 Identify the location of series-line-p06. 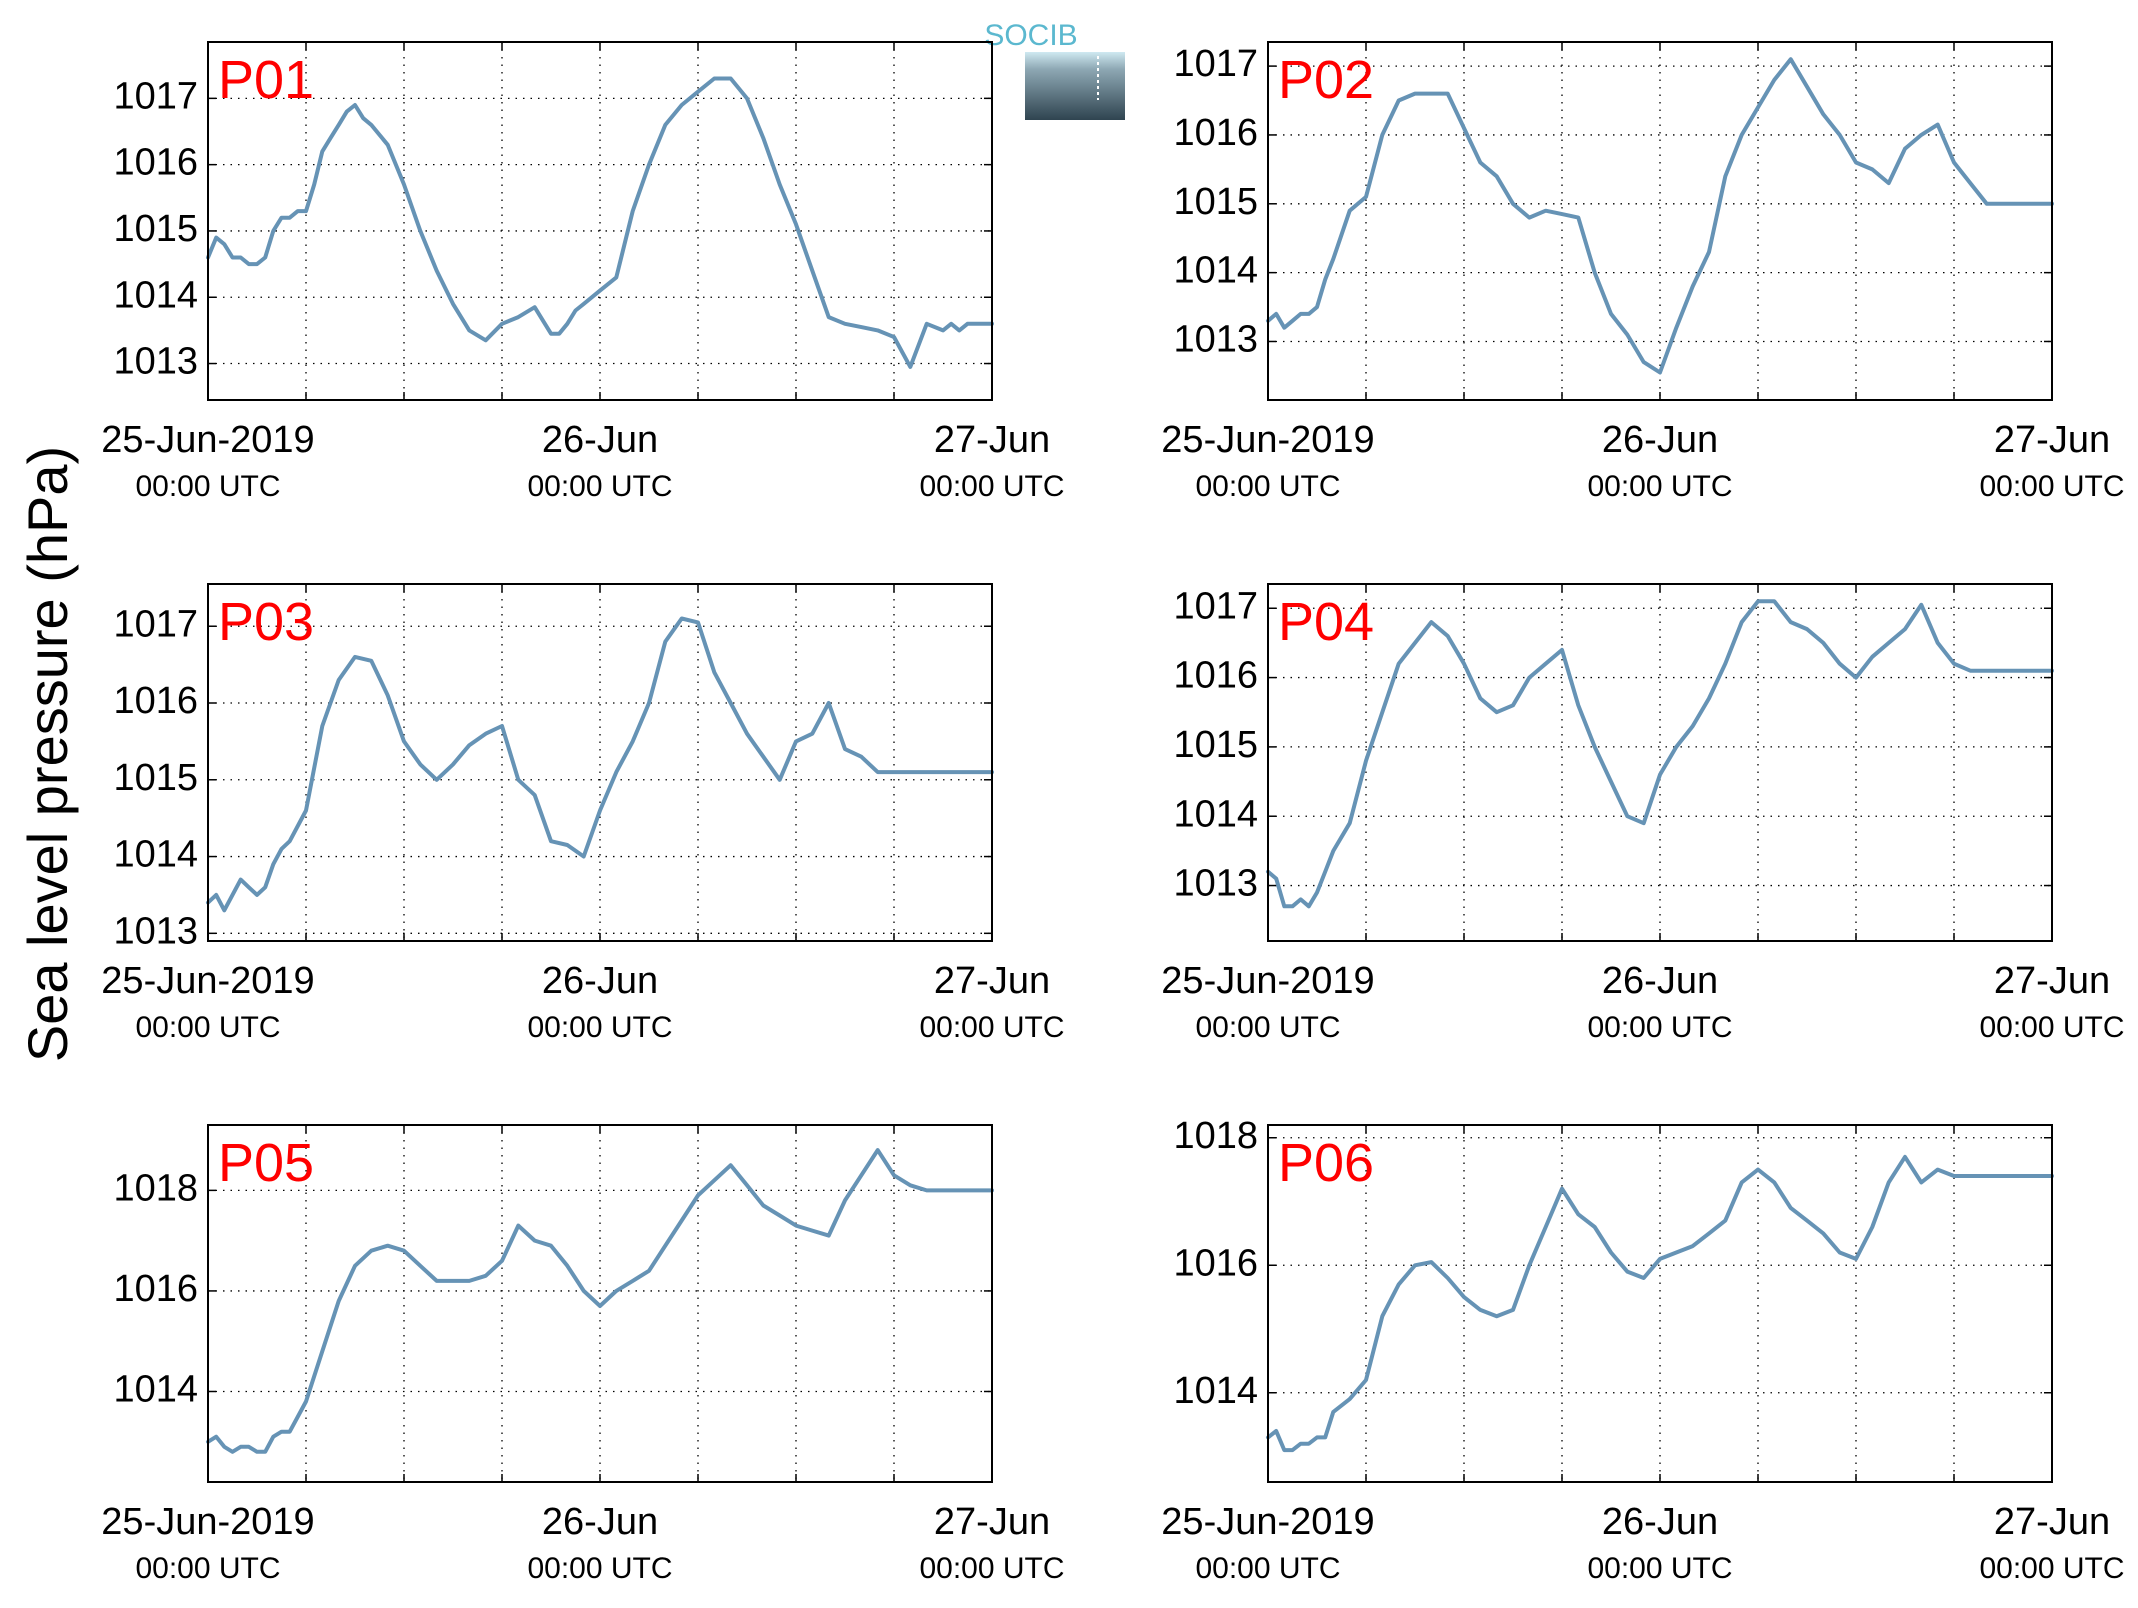
(1660, 1303).